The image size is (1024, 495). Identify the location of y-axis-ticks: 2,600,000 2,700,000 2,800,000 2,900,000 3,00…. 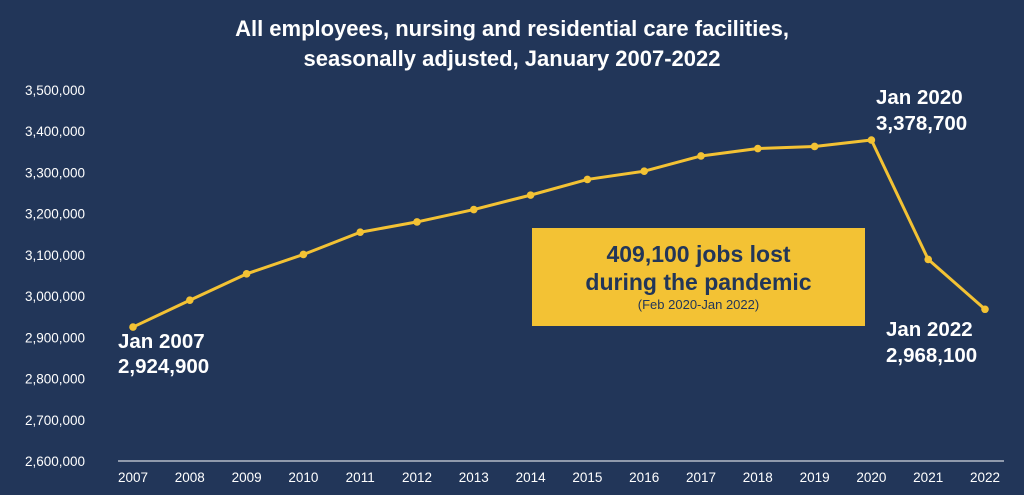
(55, 276).